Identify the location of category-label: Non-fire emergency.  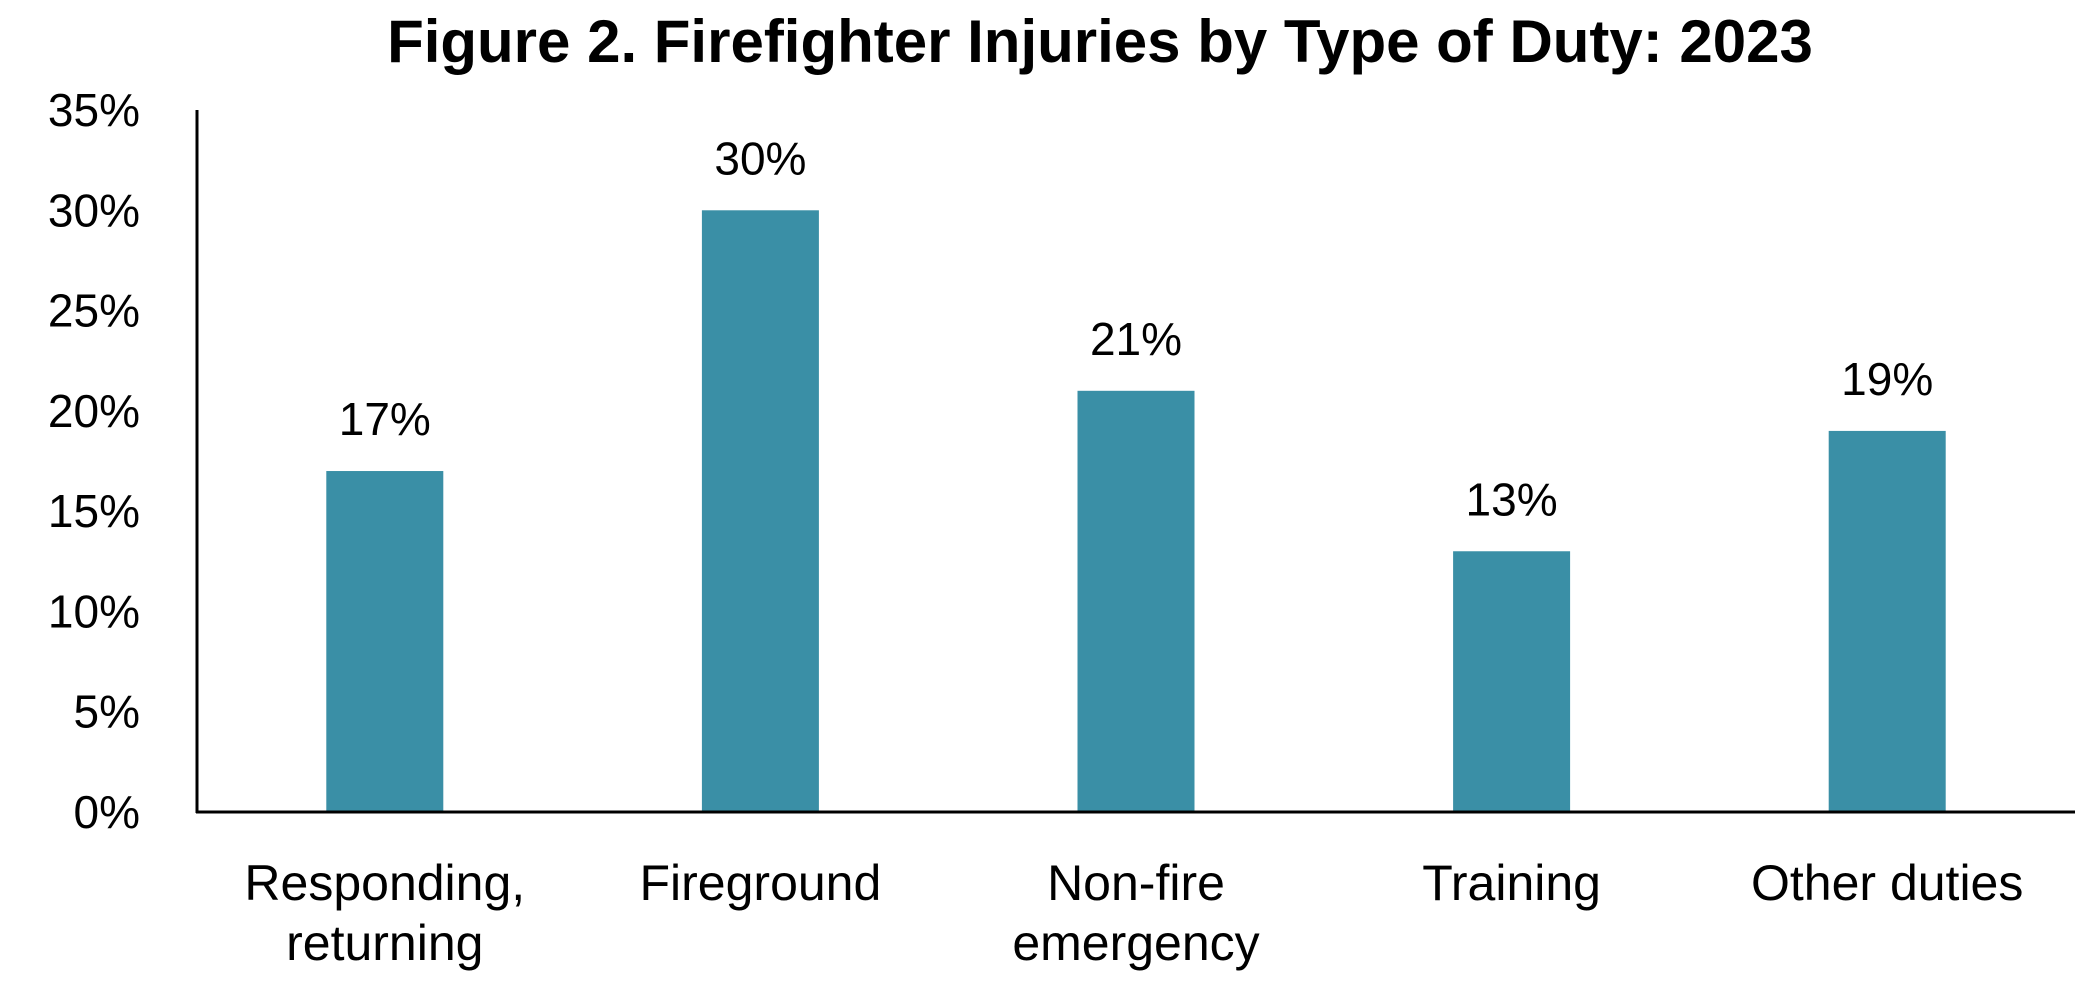
(1135, 913).